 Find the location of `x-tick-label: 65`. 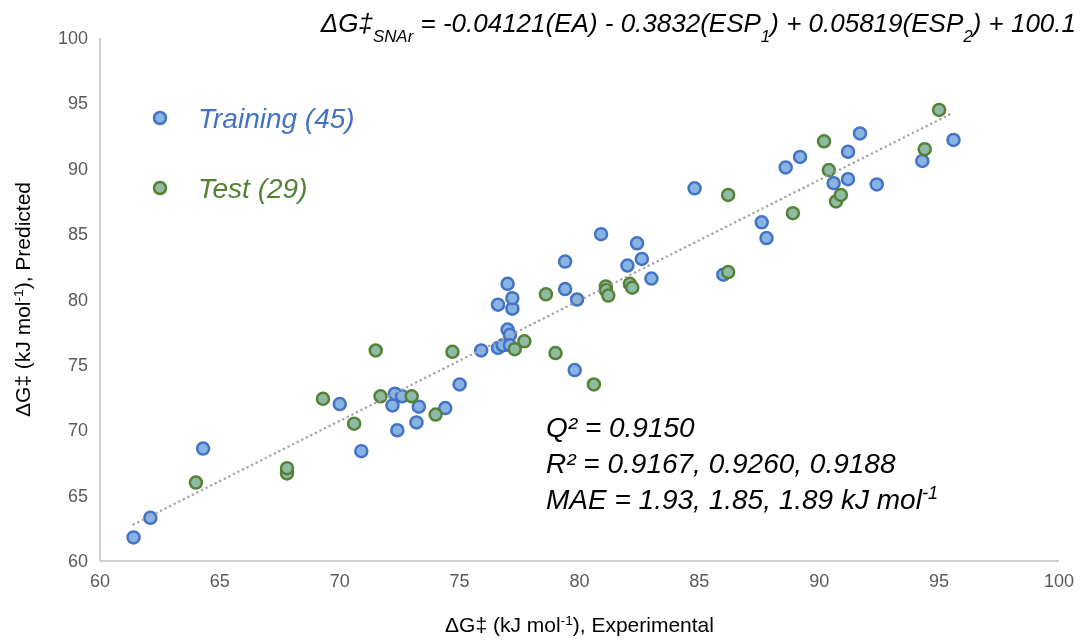

x-tick-label: 65 is located at coordinates (219, 581).